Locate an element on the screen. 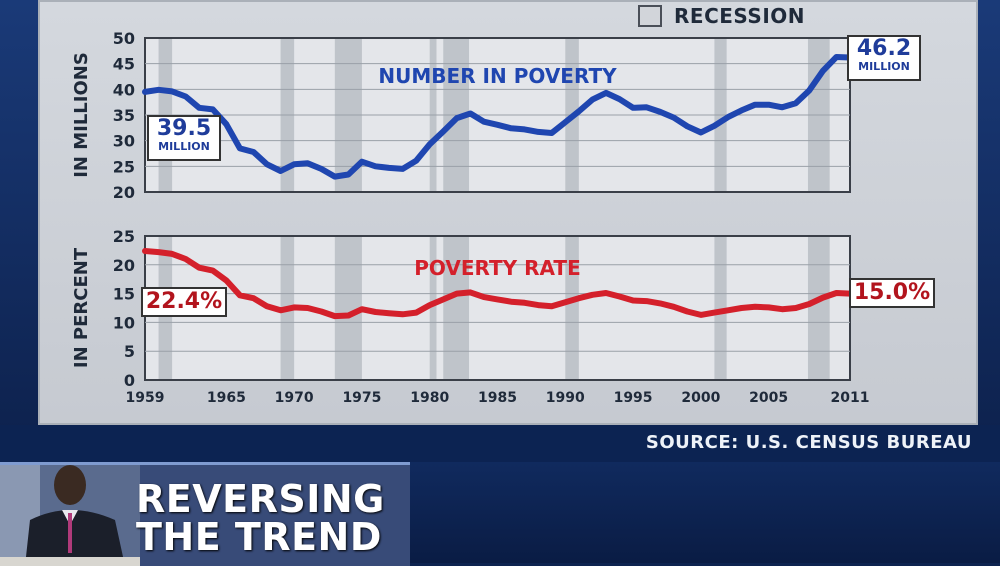 The height and width of the screenshot is (566, 1000). rate-y-tick-label: 0 is located at coordinates (129, 380).